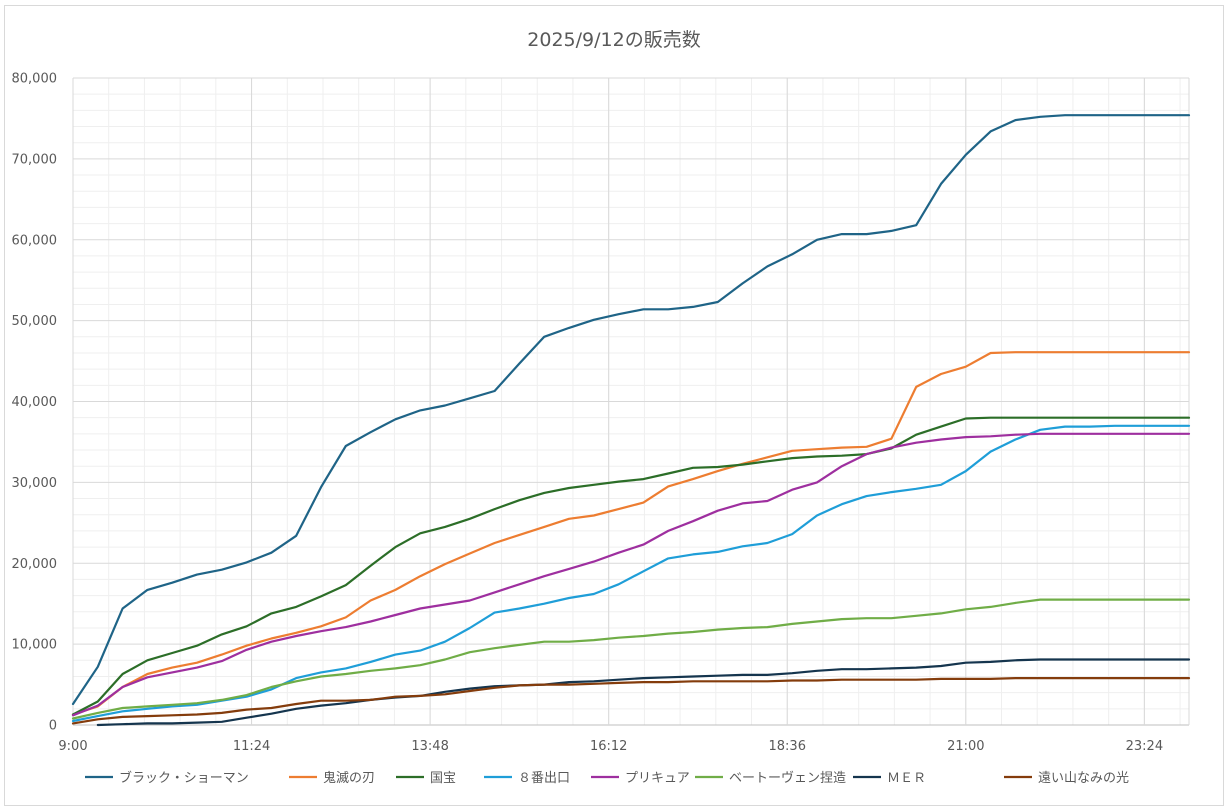  I want to click on y-tick-label: 40,000, so click(35, 402).